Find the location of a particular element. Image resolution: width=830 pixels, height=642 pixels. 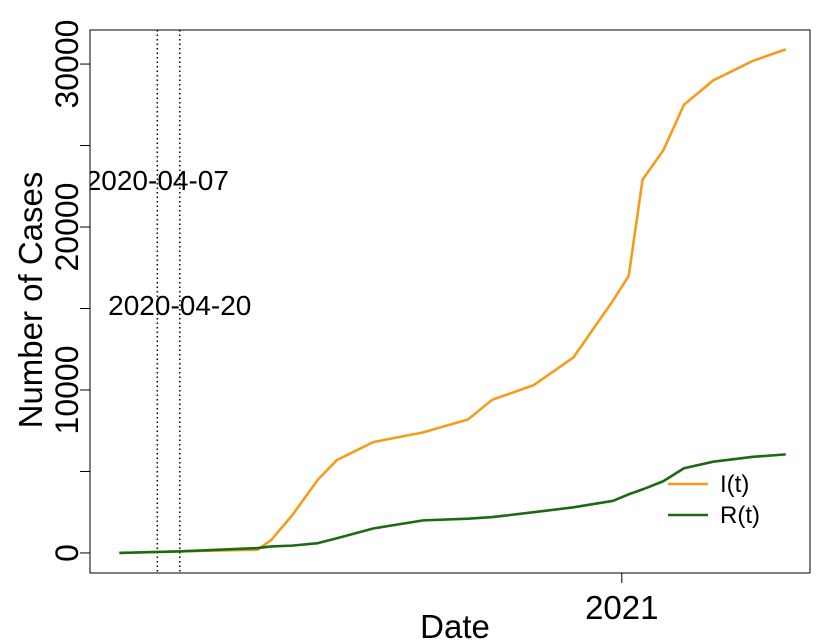

y-tick-label: 30000 is located at coordinates (67, 64).